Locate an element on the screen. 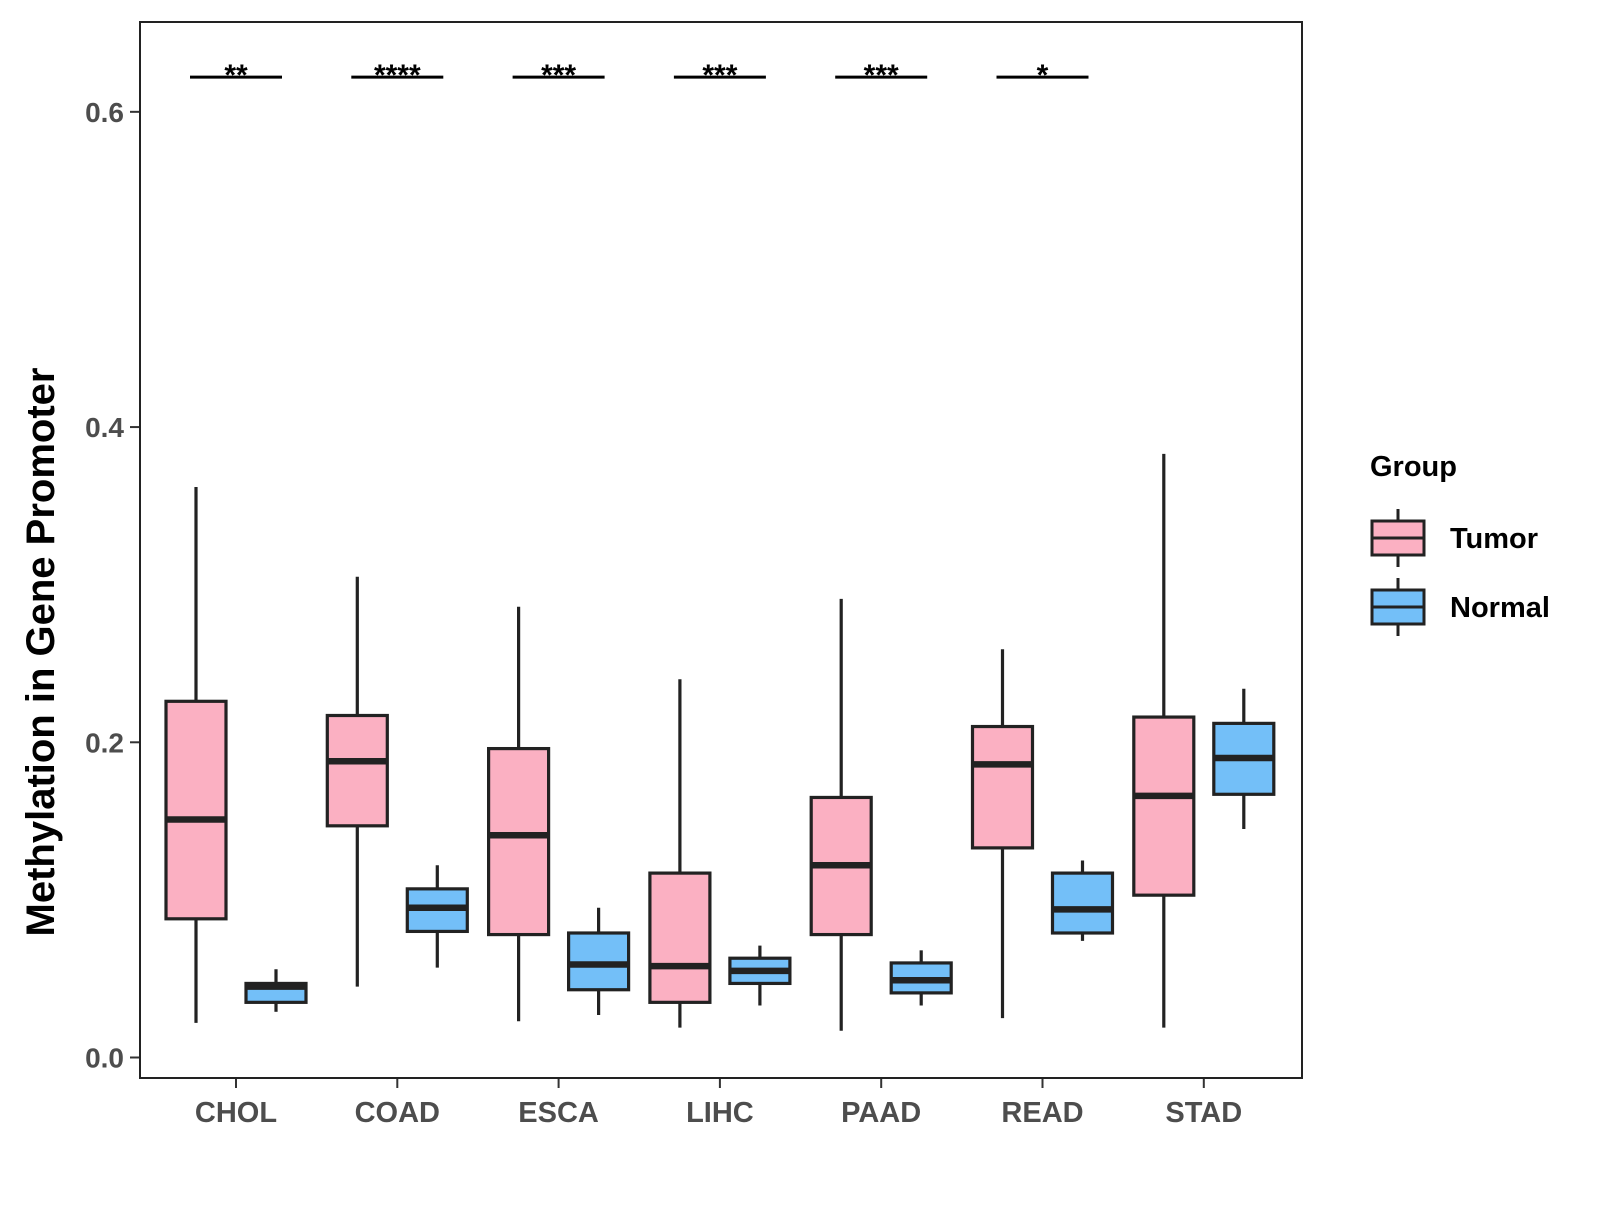  x-tick-label: CHOL is located at coordinates (236, 1113).